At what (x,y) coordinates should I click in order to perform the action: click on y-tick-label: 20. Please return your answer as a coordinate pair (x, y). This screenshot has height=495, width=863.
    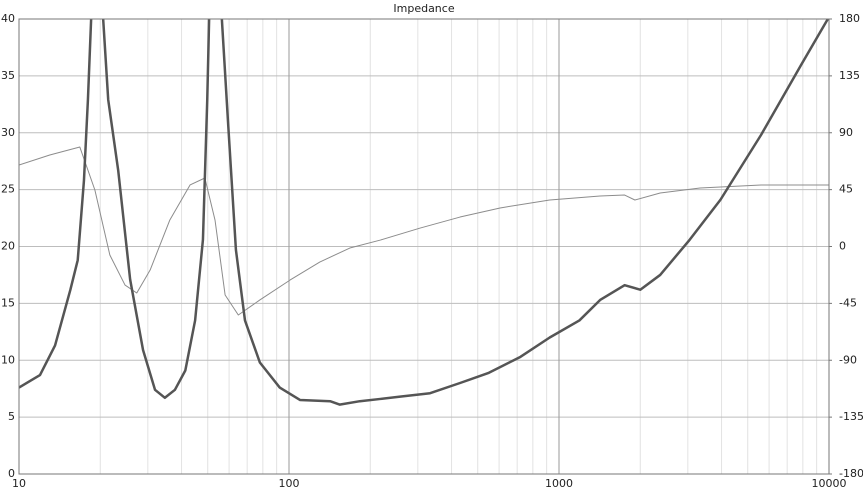
    Looking at the image, I should click on (8, 246).